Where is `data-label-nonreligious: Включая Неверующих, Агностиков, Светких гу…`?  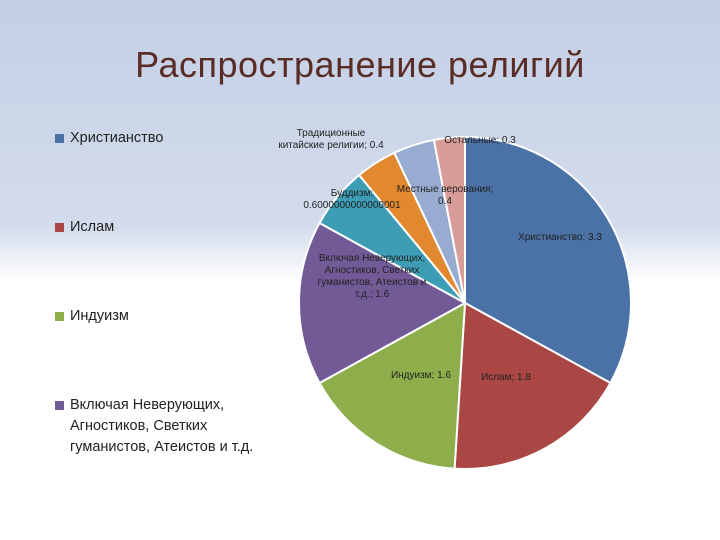
data-label-nonreligious: Включая Неверующих, Агностиков, Светких гу… is located at coordinates (372, 276).